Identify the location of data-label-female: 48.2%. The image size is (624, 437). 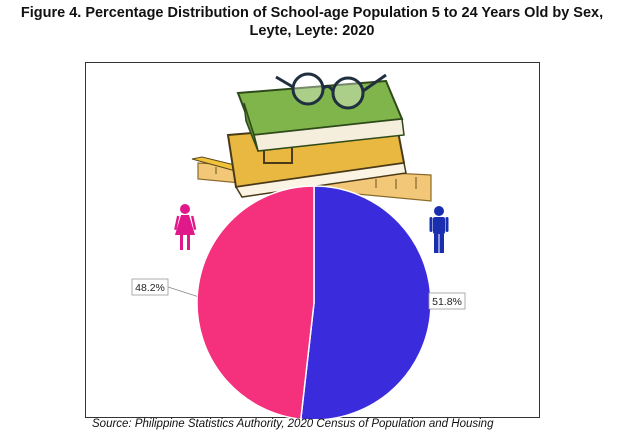
(164, 287).